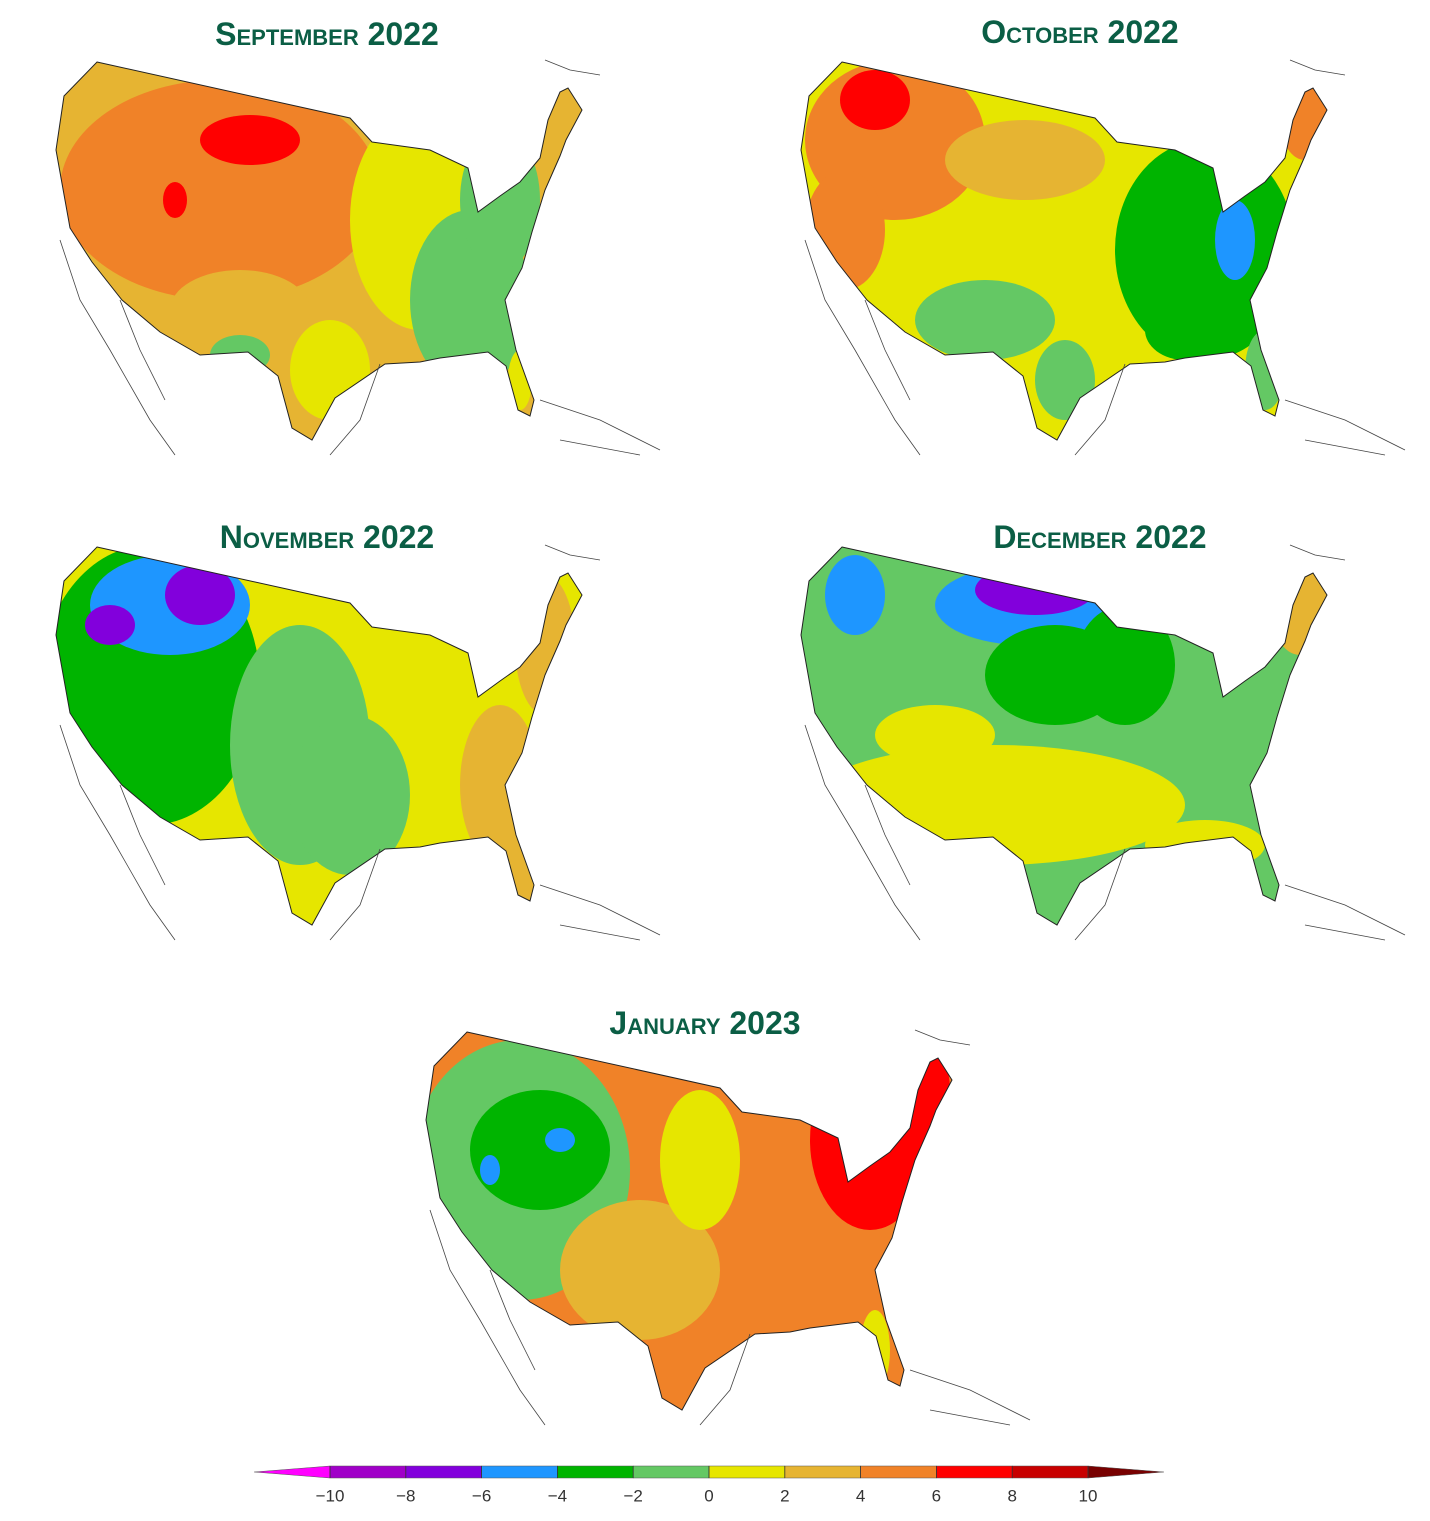 The height and width of the screenshot is (1521, 1430). I want to click on colorbar-under, so click(292, 1472).